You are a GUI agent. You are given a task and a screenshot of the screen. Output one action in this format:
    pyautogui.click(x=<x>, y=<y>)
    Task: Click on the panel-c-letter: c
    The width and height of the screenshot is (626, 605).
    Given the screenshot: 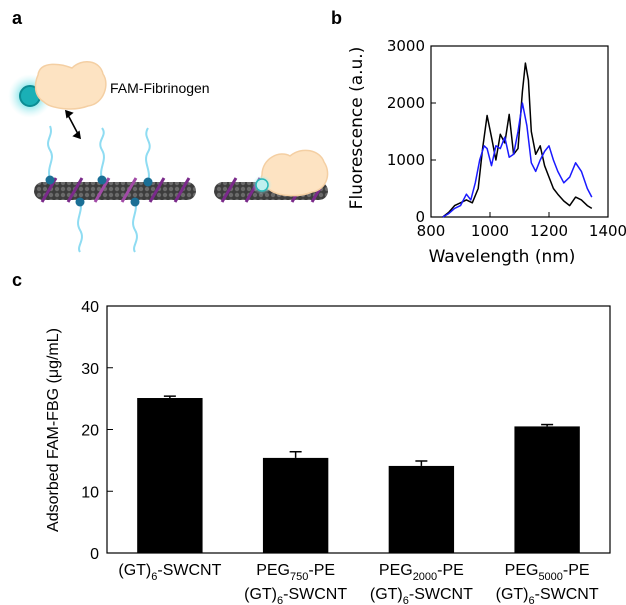 What is the action you would take?
    pyautogui.click(x=17, y=280)
    